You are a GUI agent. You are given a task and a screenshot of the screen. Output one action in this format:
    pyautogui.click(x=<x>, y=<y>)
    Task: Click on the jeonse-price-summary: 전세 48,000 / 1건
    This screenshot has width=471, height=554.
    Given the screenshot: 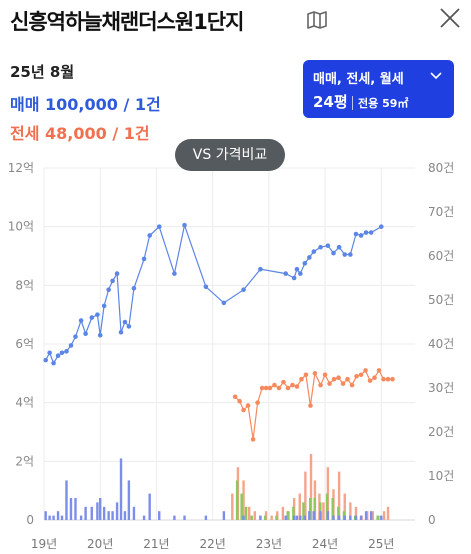 What is the action you would take?
    pyautogui.click(x=80, y=133)
    